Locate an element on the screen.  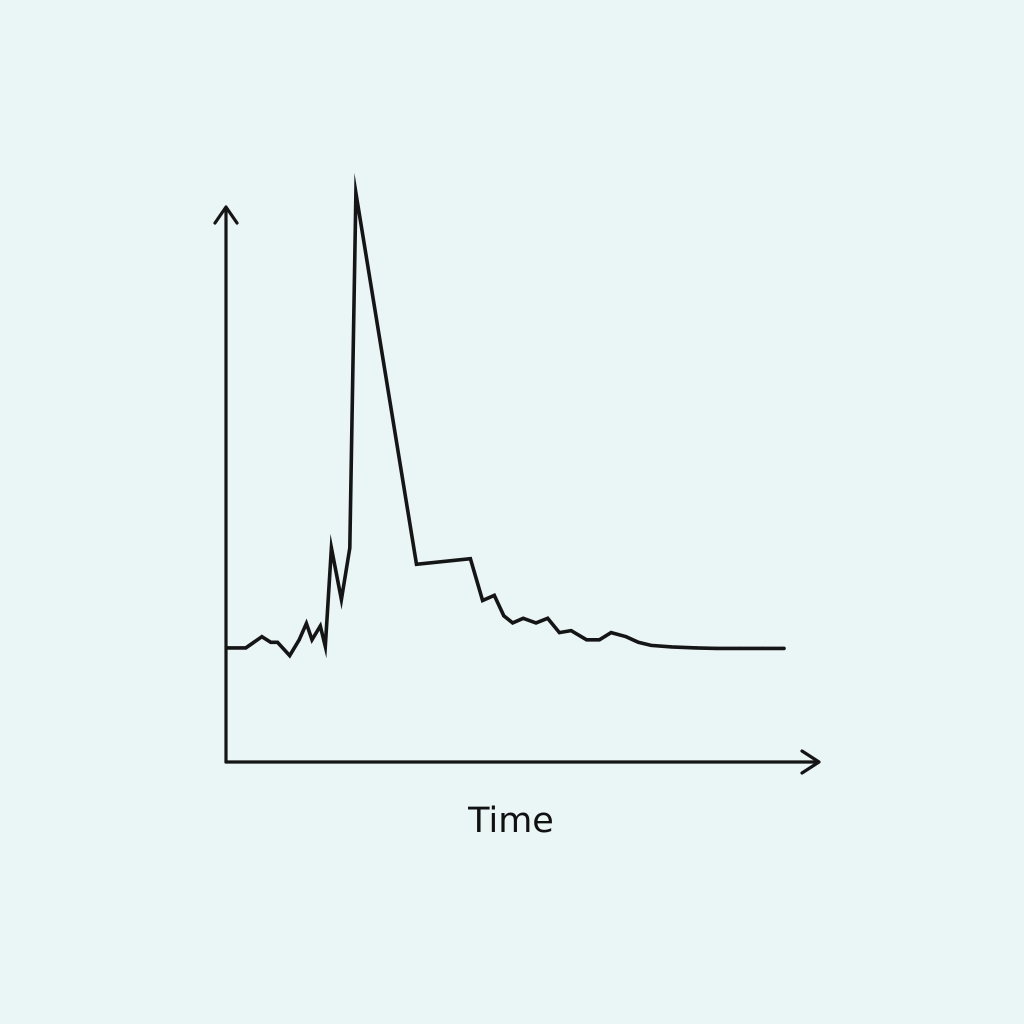
x-axis-label: Time is located at coordinates (510, 821).